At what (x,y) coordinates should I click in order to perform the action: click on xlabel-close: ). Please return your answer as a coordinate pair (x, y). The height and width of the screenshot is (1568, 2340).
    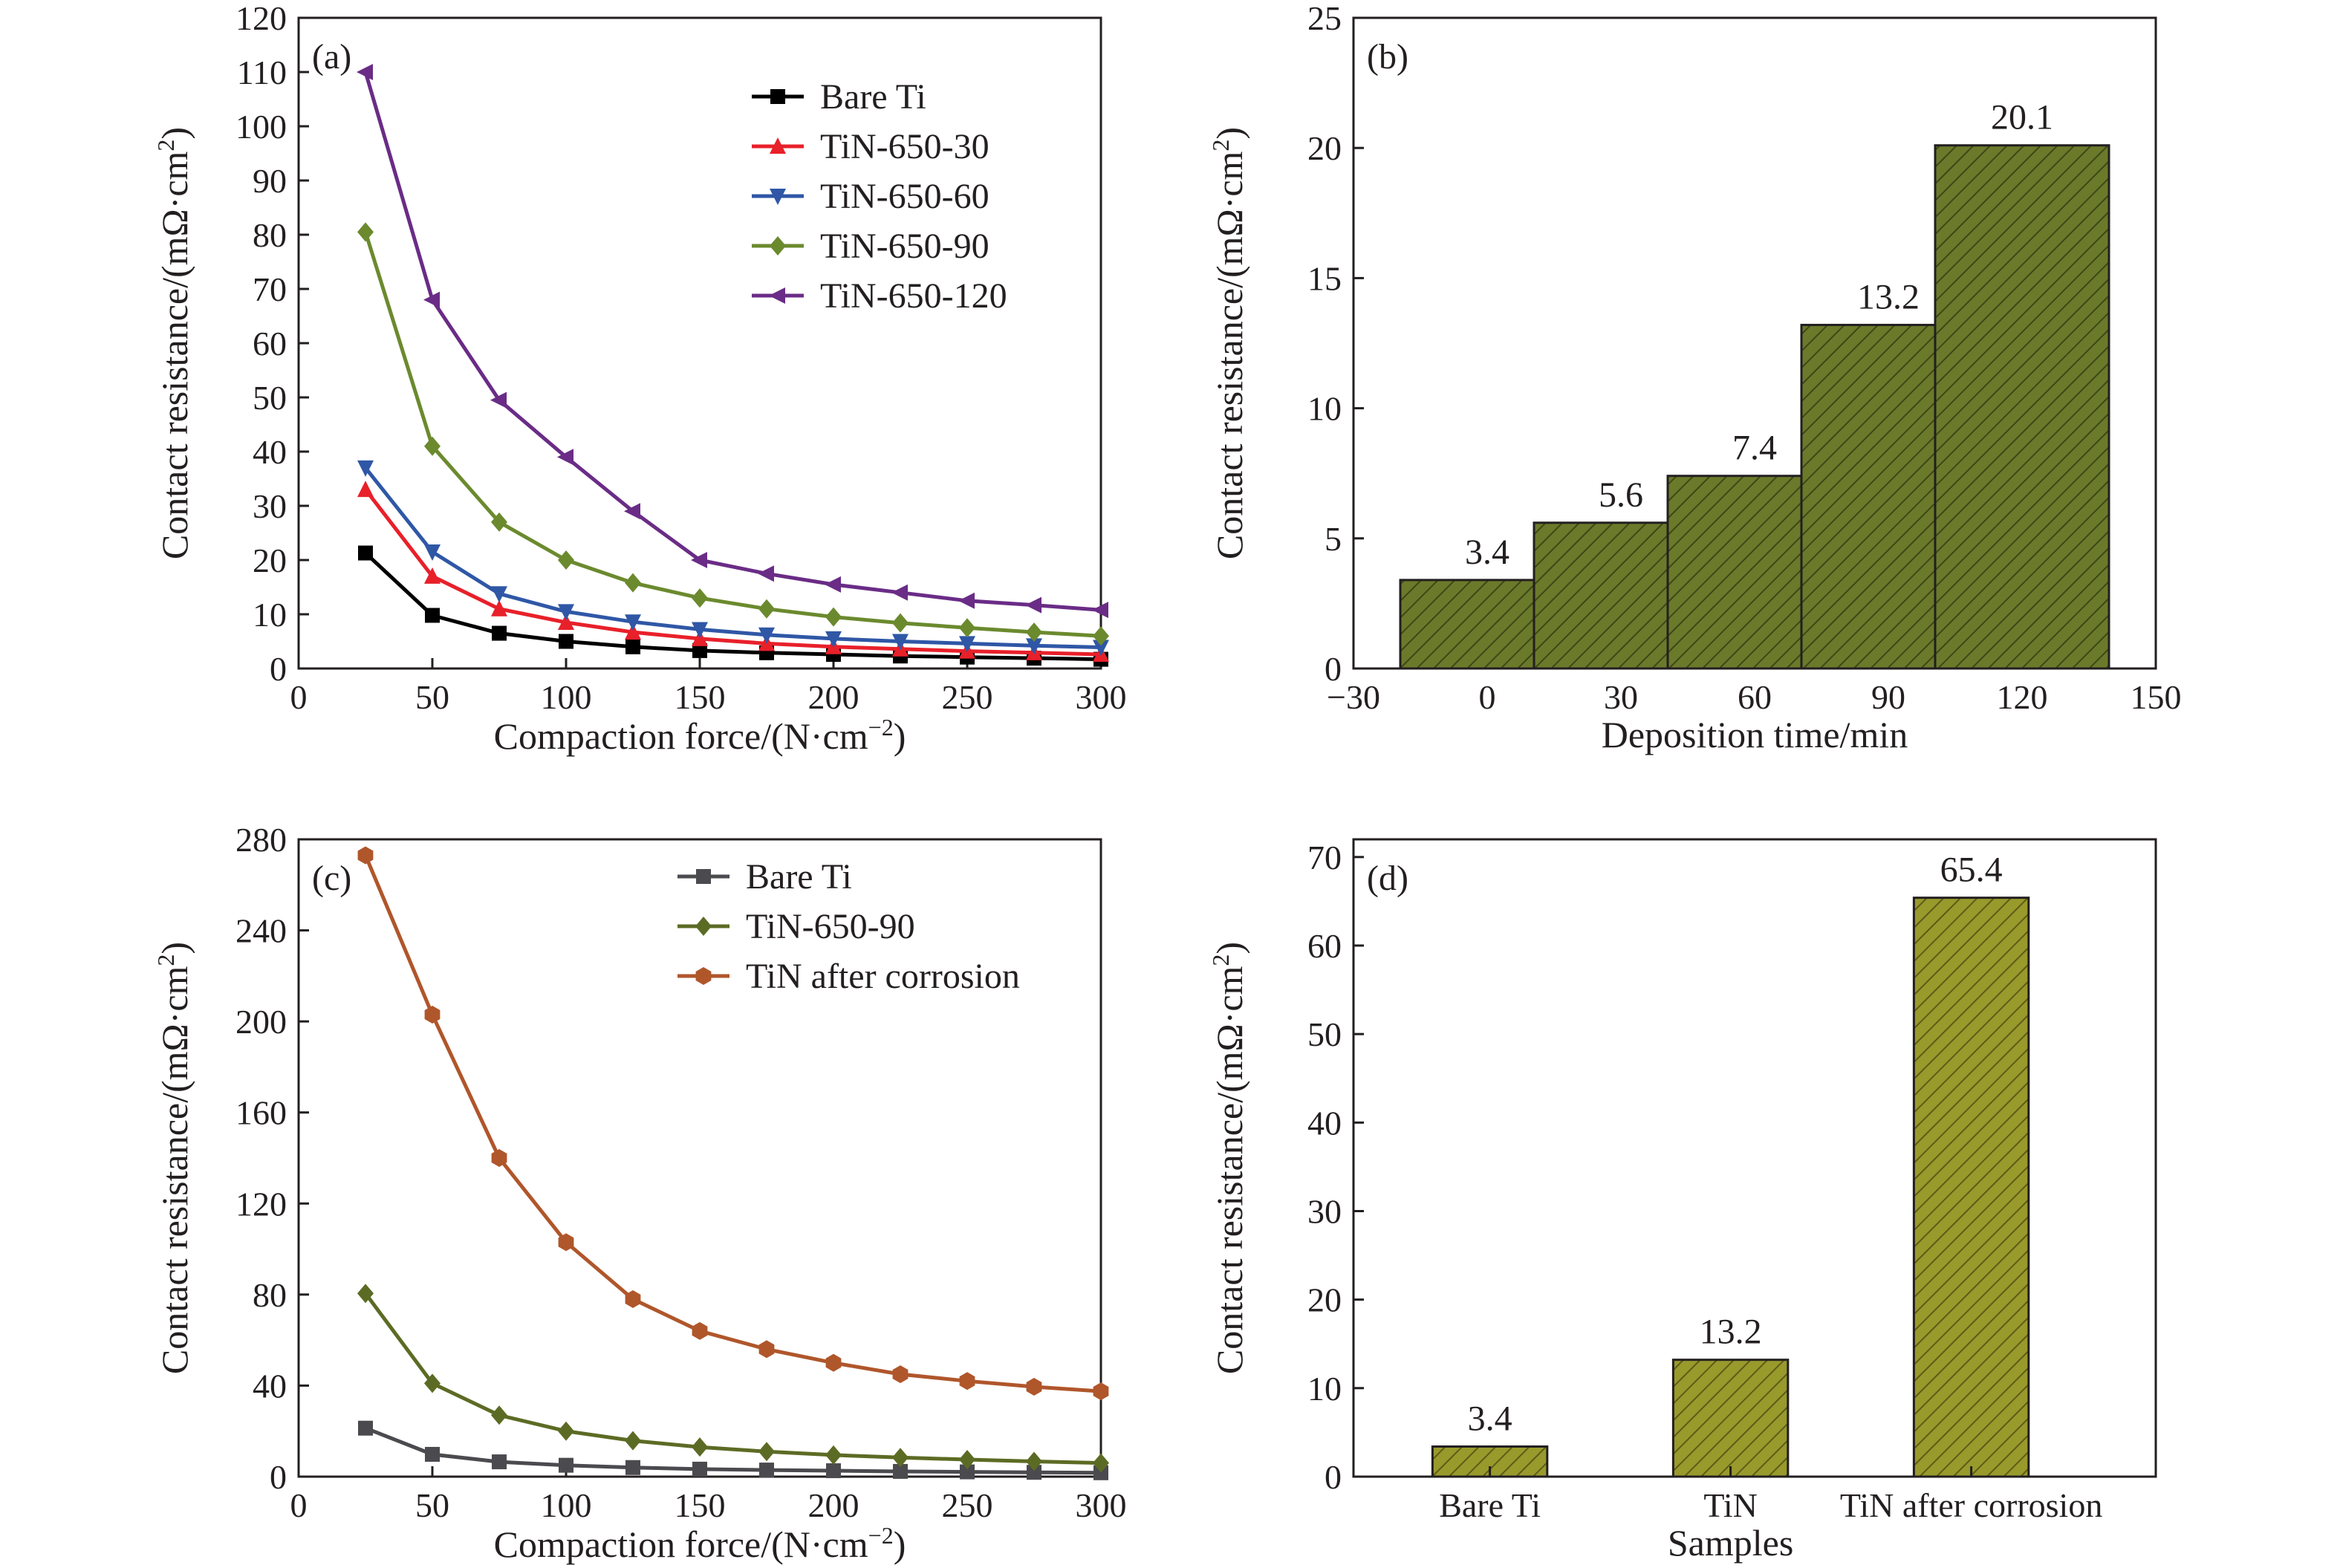
    Looking at the image, I should click on (900, 736).